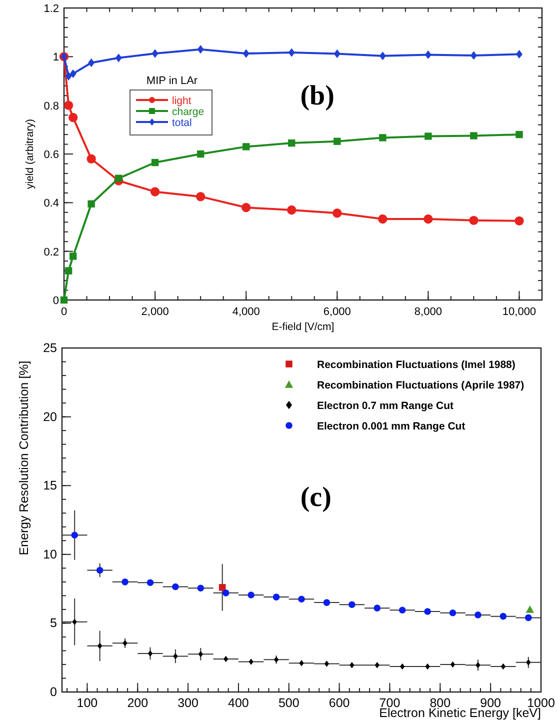 Image resolution: width=558 pixels, height=721 pixels. What do you see at coordinates (428, 312) in the screenshot?
I see `x-tick-label: 8,000` at bounding box center [428, 312].